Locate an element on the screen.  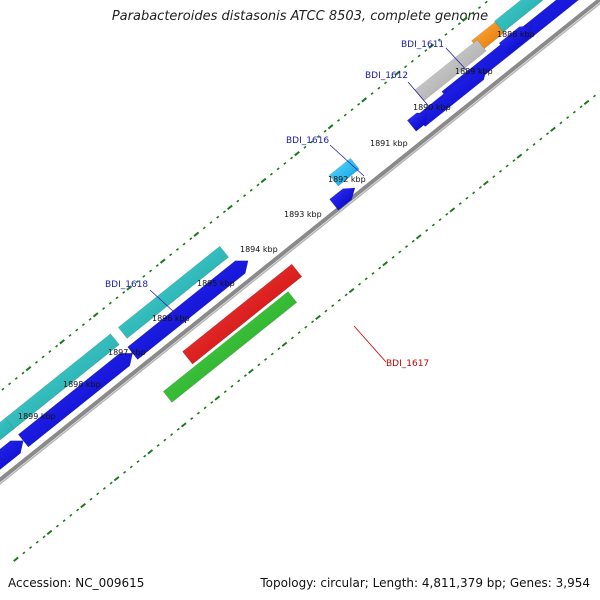
axis-label: 1891 kbp is located at coordinates (389, 143).